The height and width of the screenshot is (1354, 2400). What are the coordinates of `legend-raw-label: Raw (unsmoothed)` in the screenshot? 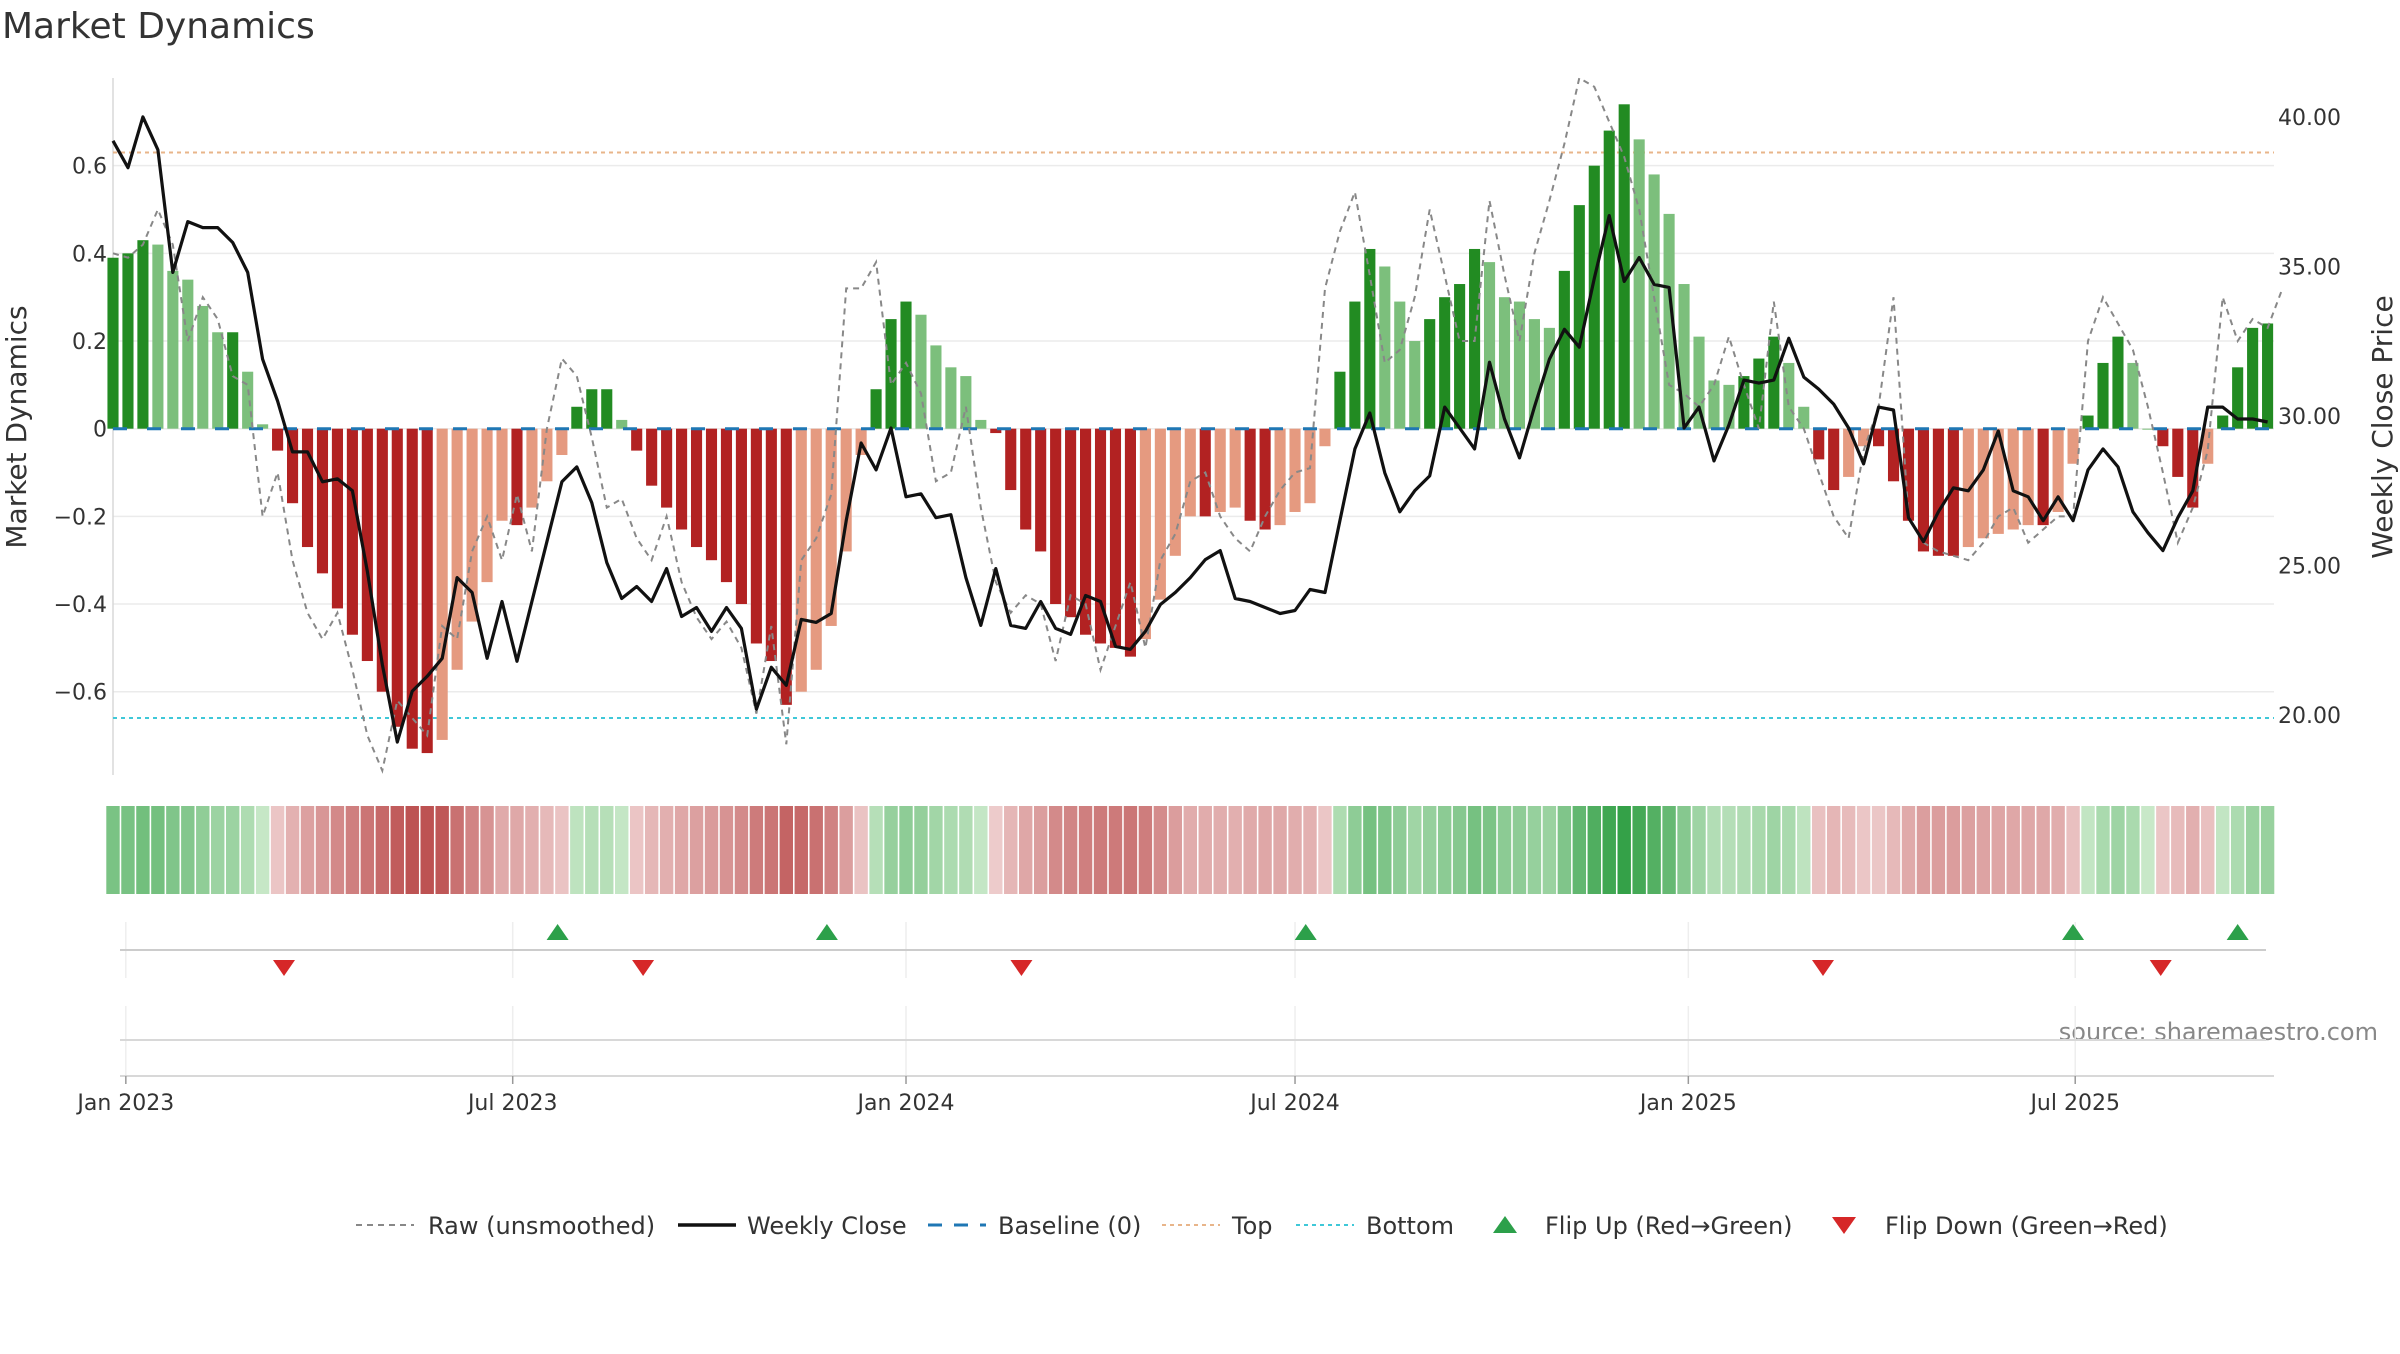 It's located at (541, 1226).